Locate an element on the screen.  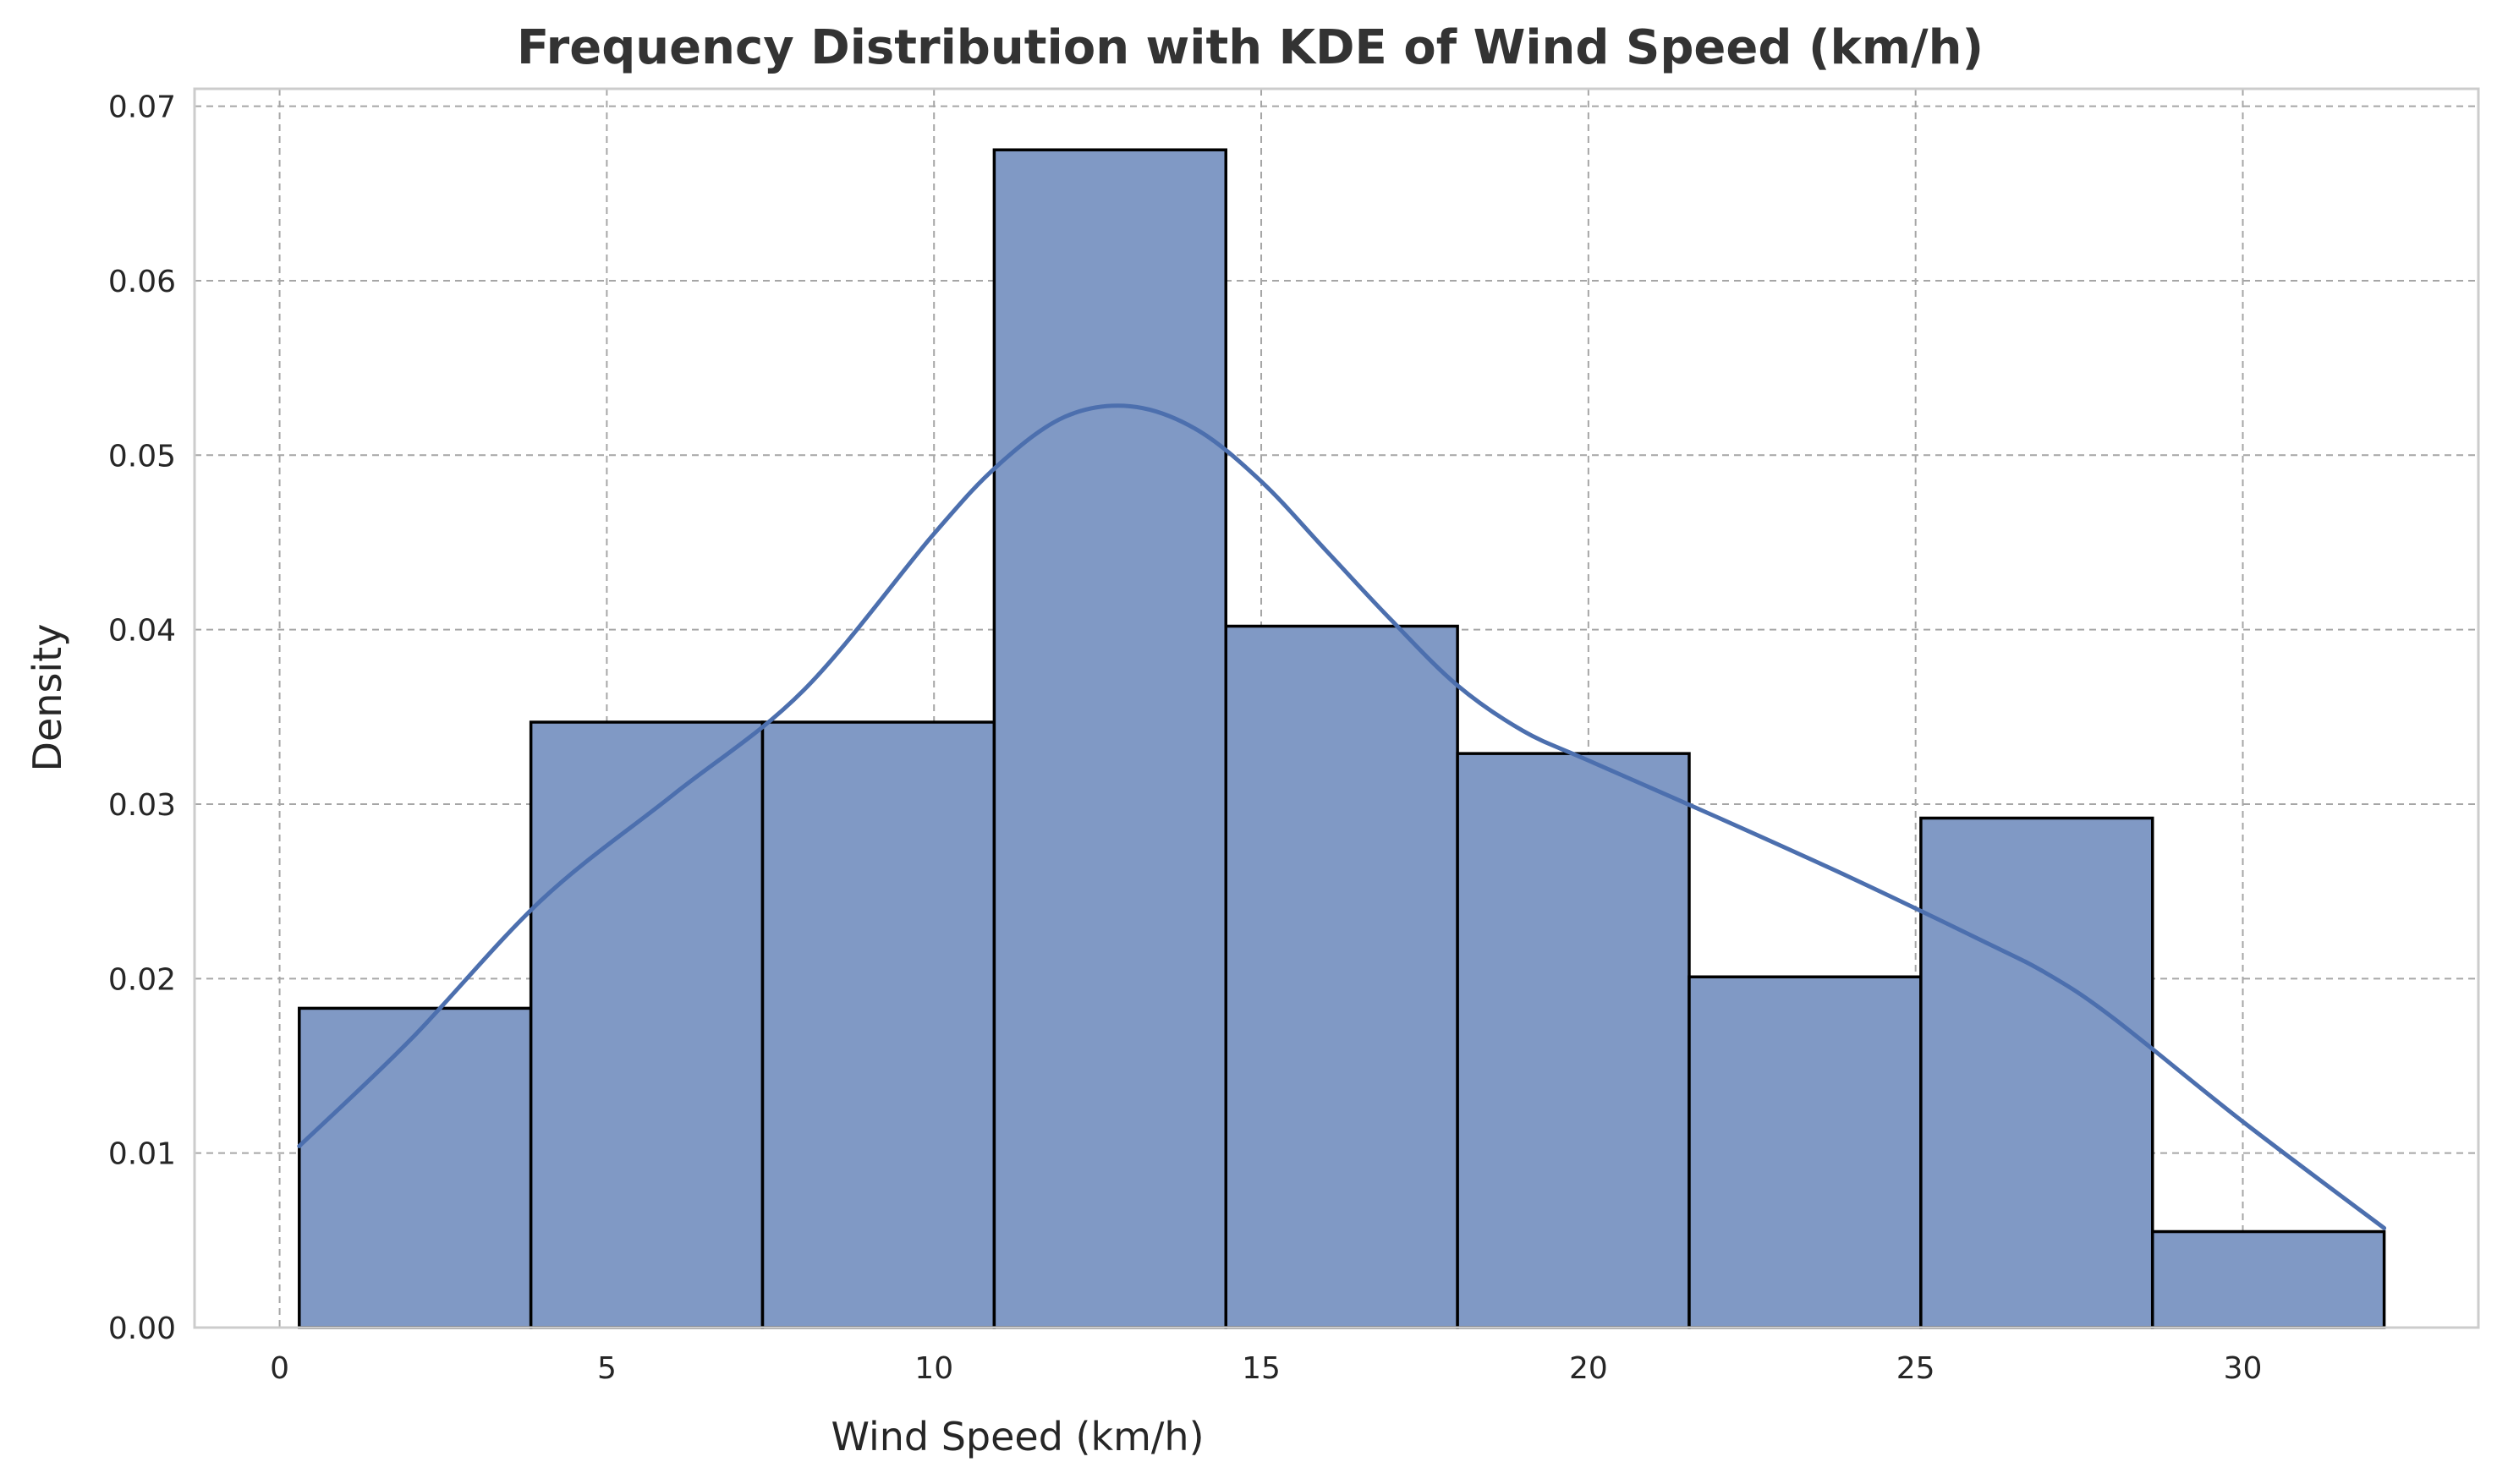
y-tick-label: 0.02 is located at coordinates (142, 979).